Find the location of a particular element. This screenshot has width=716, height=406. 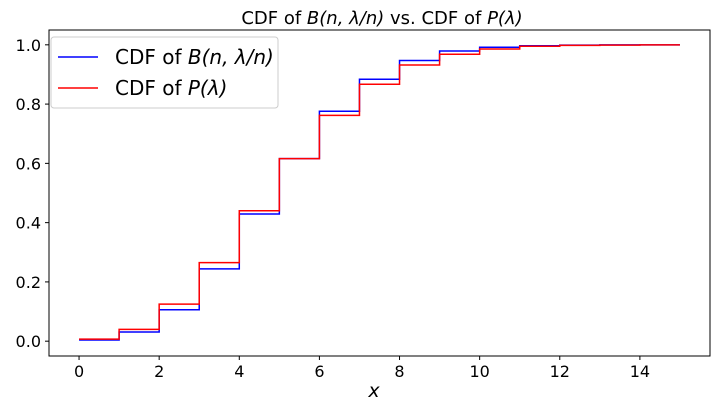

chart-title-middle: vs. CDF of is located at coordinates (435, 18).